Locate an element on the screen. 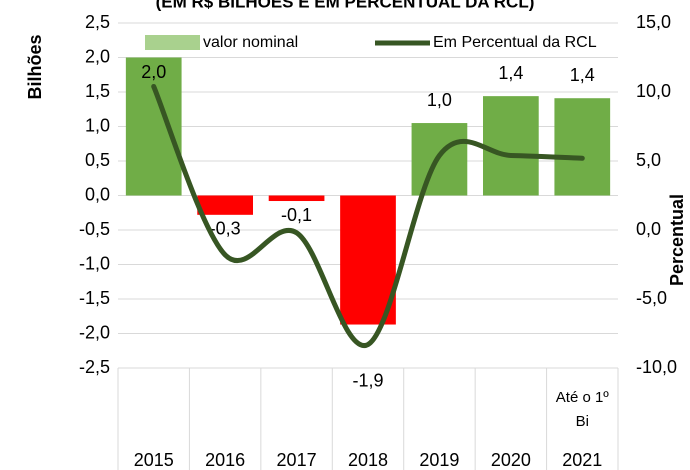 The height and width of the screenshot is (470, 690). y-tick-label: 1,0 is located at coordinates (97, 125).